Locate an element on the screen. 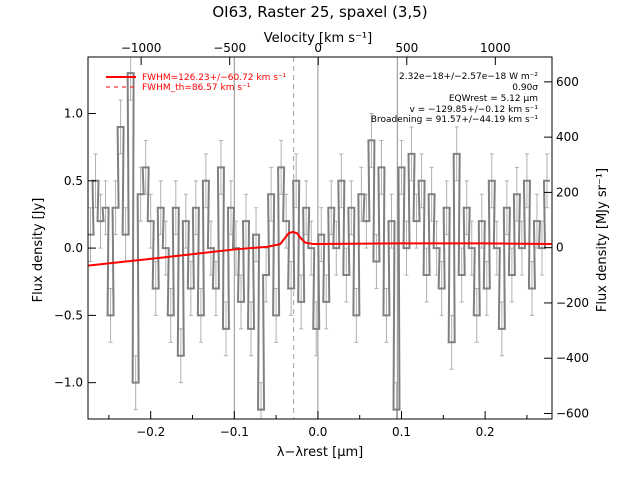  x-tick-label: −0.1 is located at coordinates (234, 432).